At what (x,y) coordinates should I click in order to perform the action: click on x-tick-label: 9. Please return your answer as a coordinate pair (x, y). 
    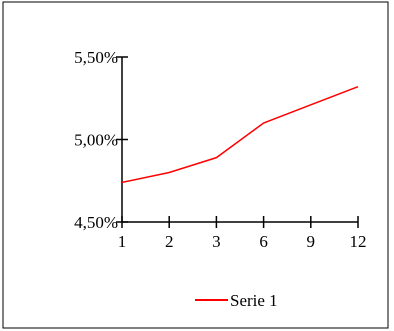
    Looking at the image, I should click on (311, 241).